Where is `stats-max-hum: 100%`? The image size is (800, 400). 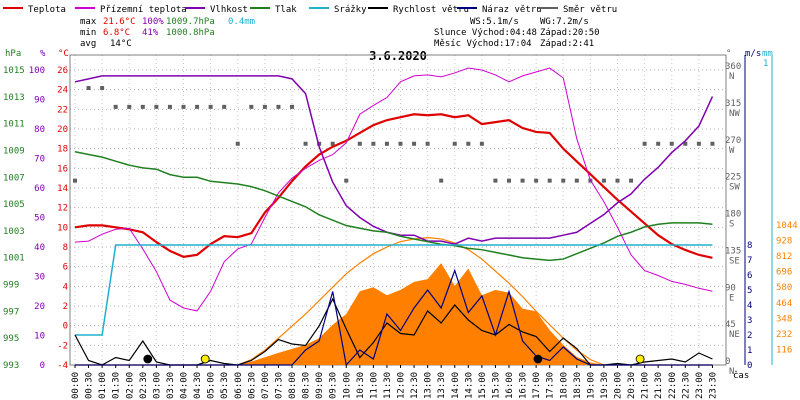 stats-max-hum: 100% is located at coordinates (153, 22).